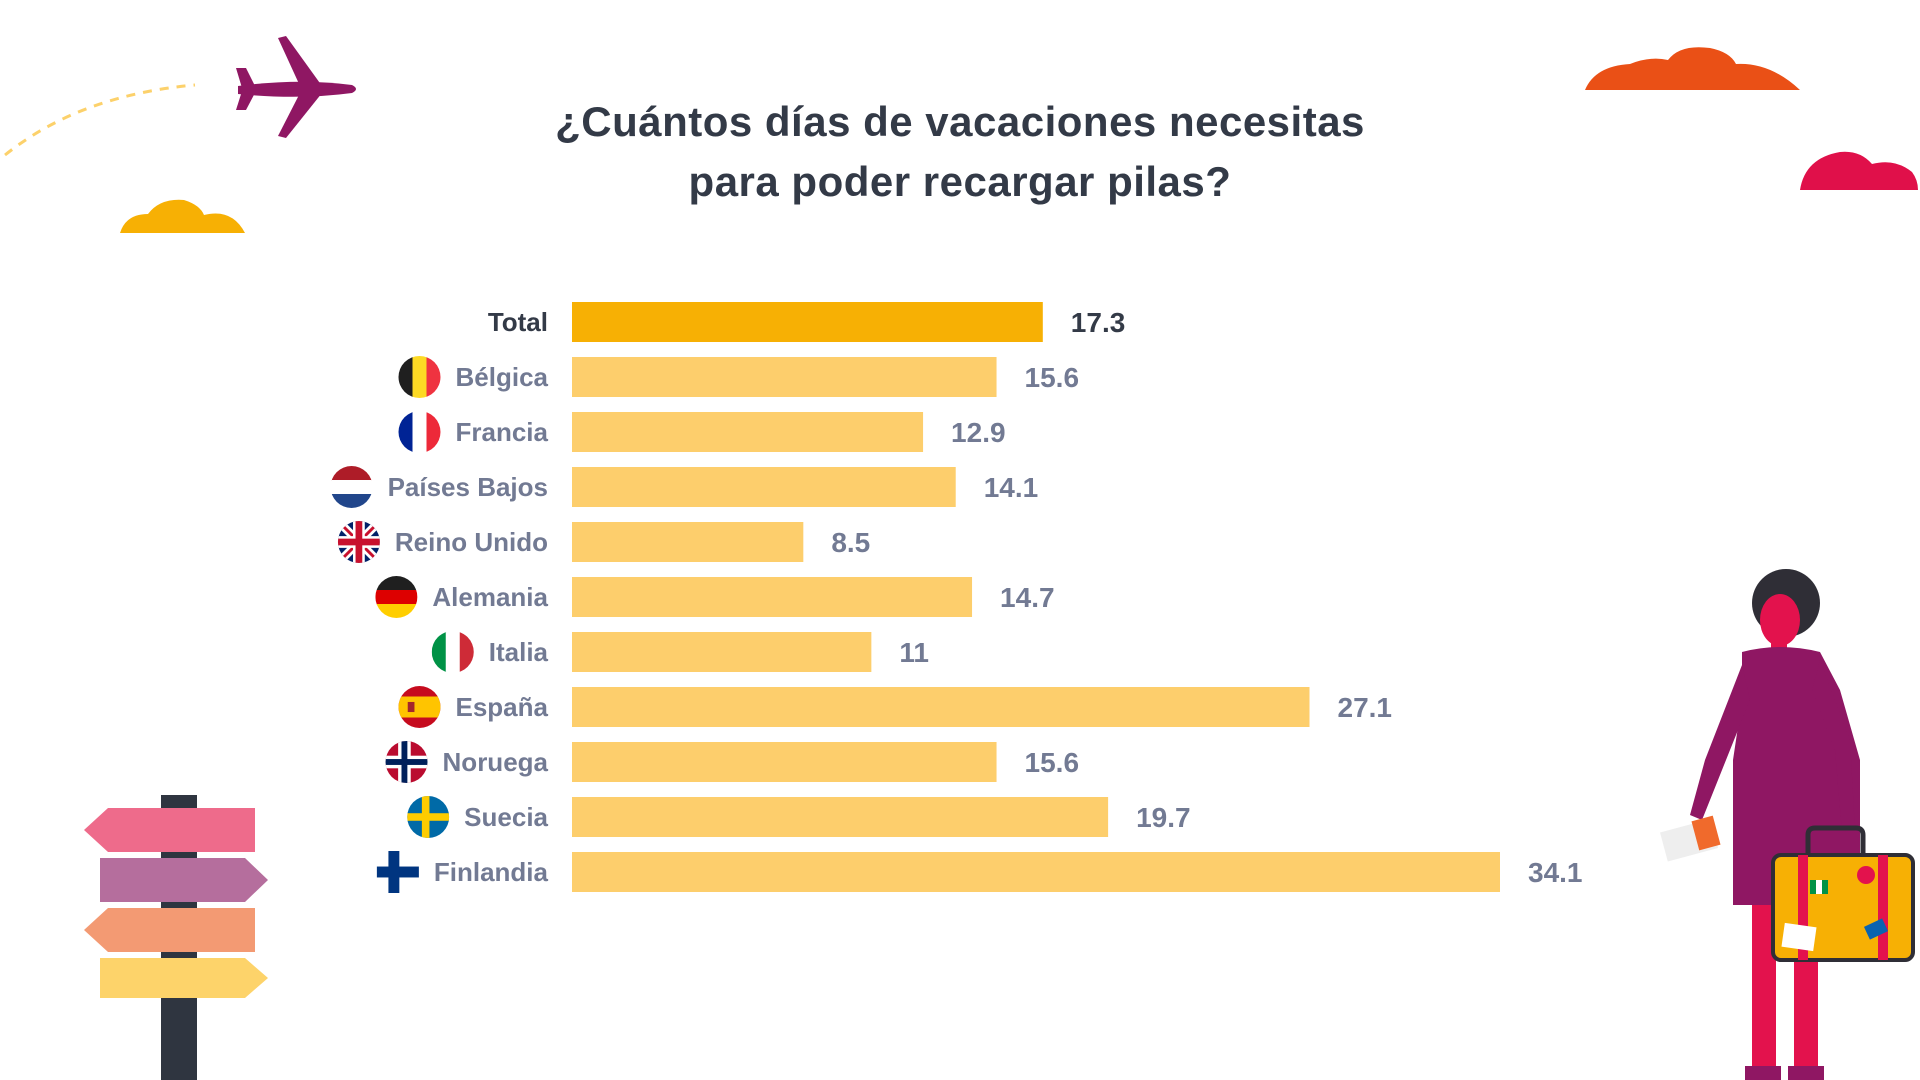  What do you see at coordinates (519, 652) in the screenshot?
I see `category-label: Italia` at bounding box center [519, 652].